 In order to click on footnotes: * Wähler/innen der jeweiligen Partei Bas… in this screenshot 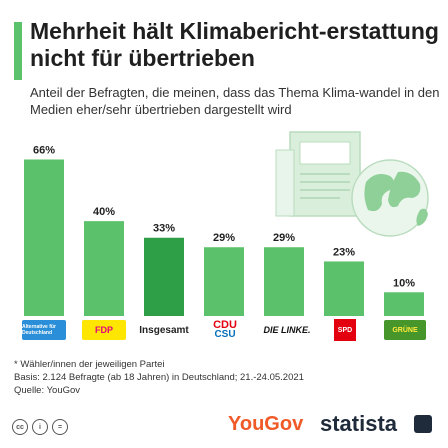, I will do `click(159, 377)`.